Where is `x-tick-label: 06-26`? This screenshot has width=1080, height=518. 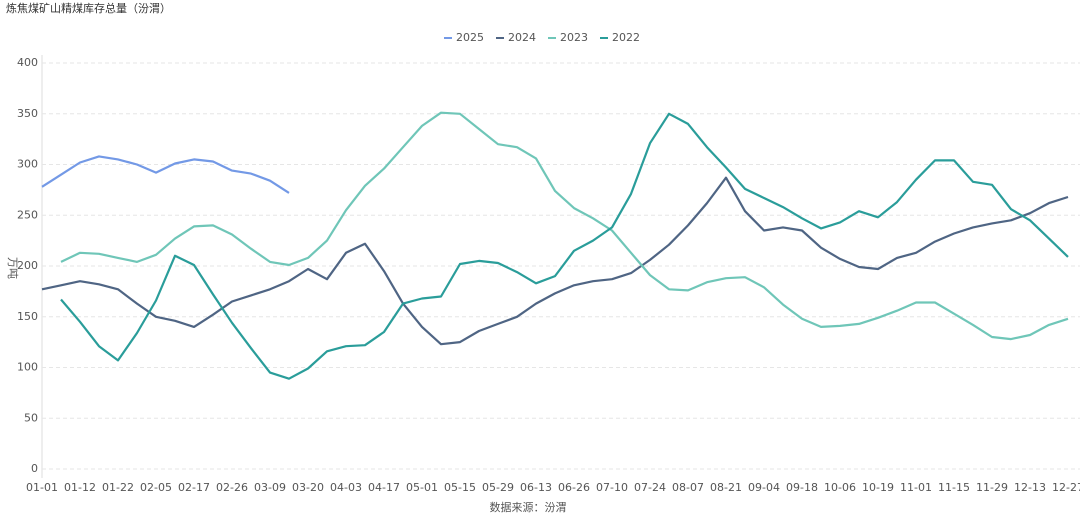 x-tick-label: 06-26 is located at coordinates (574, 487).